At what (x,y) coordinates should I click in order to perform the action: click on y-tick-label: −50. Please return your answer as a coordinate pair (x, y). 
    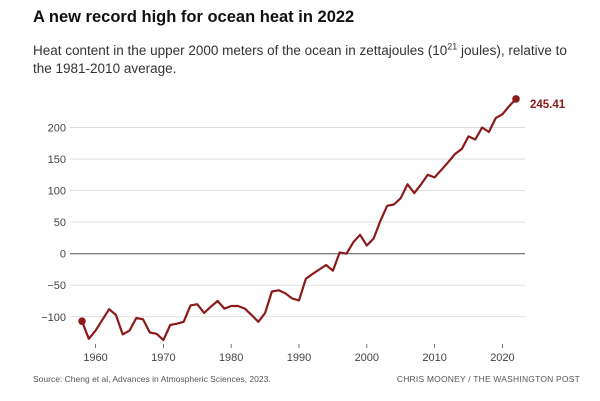
    Looking at the image, I should click on (56, 286).